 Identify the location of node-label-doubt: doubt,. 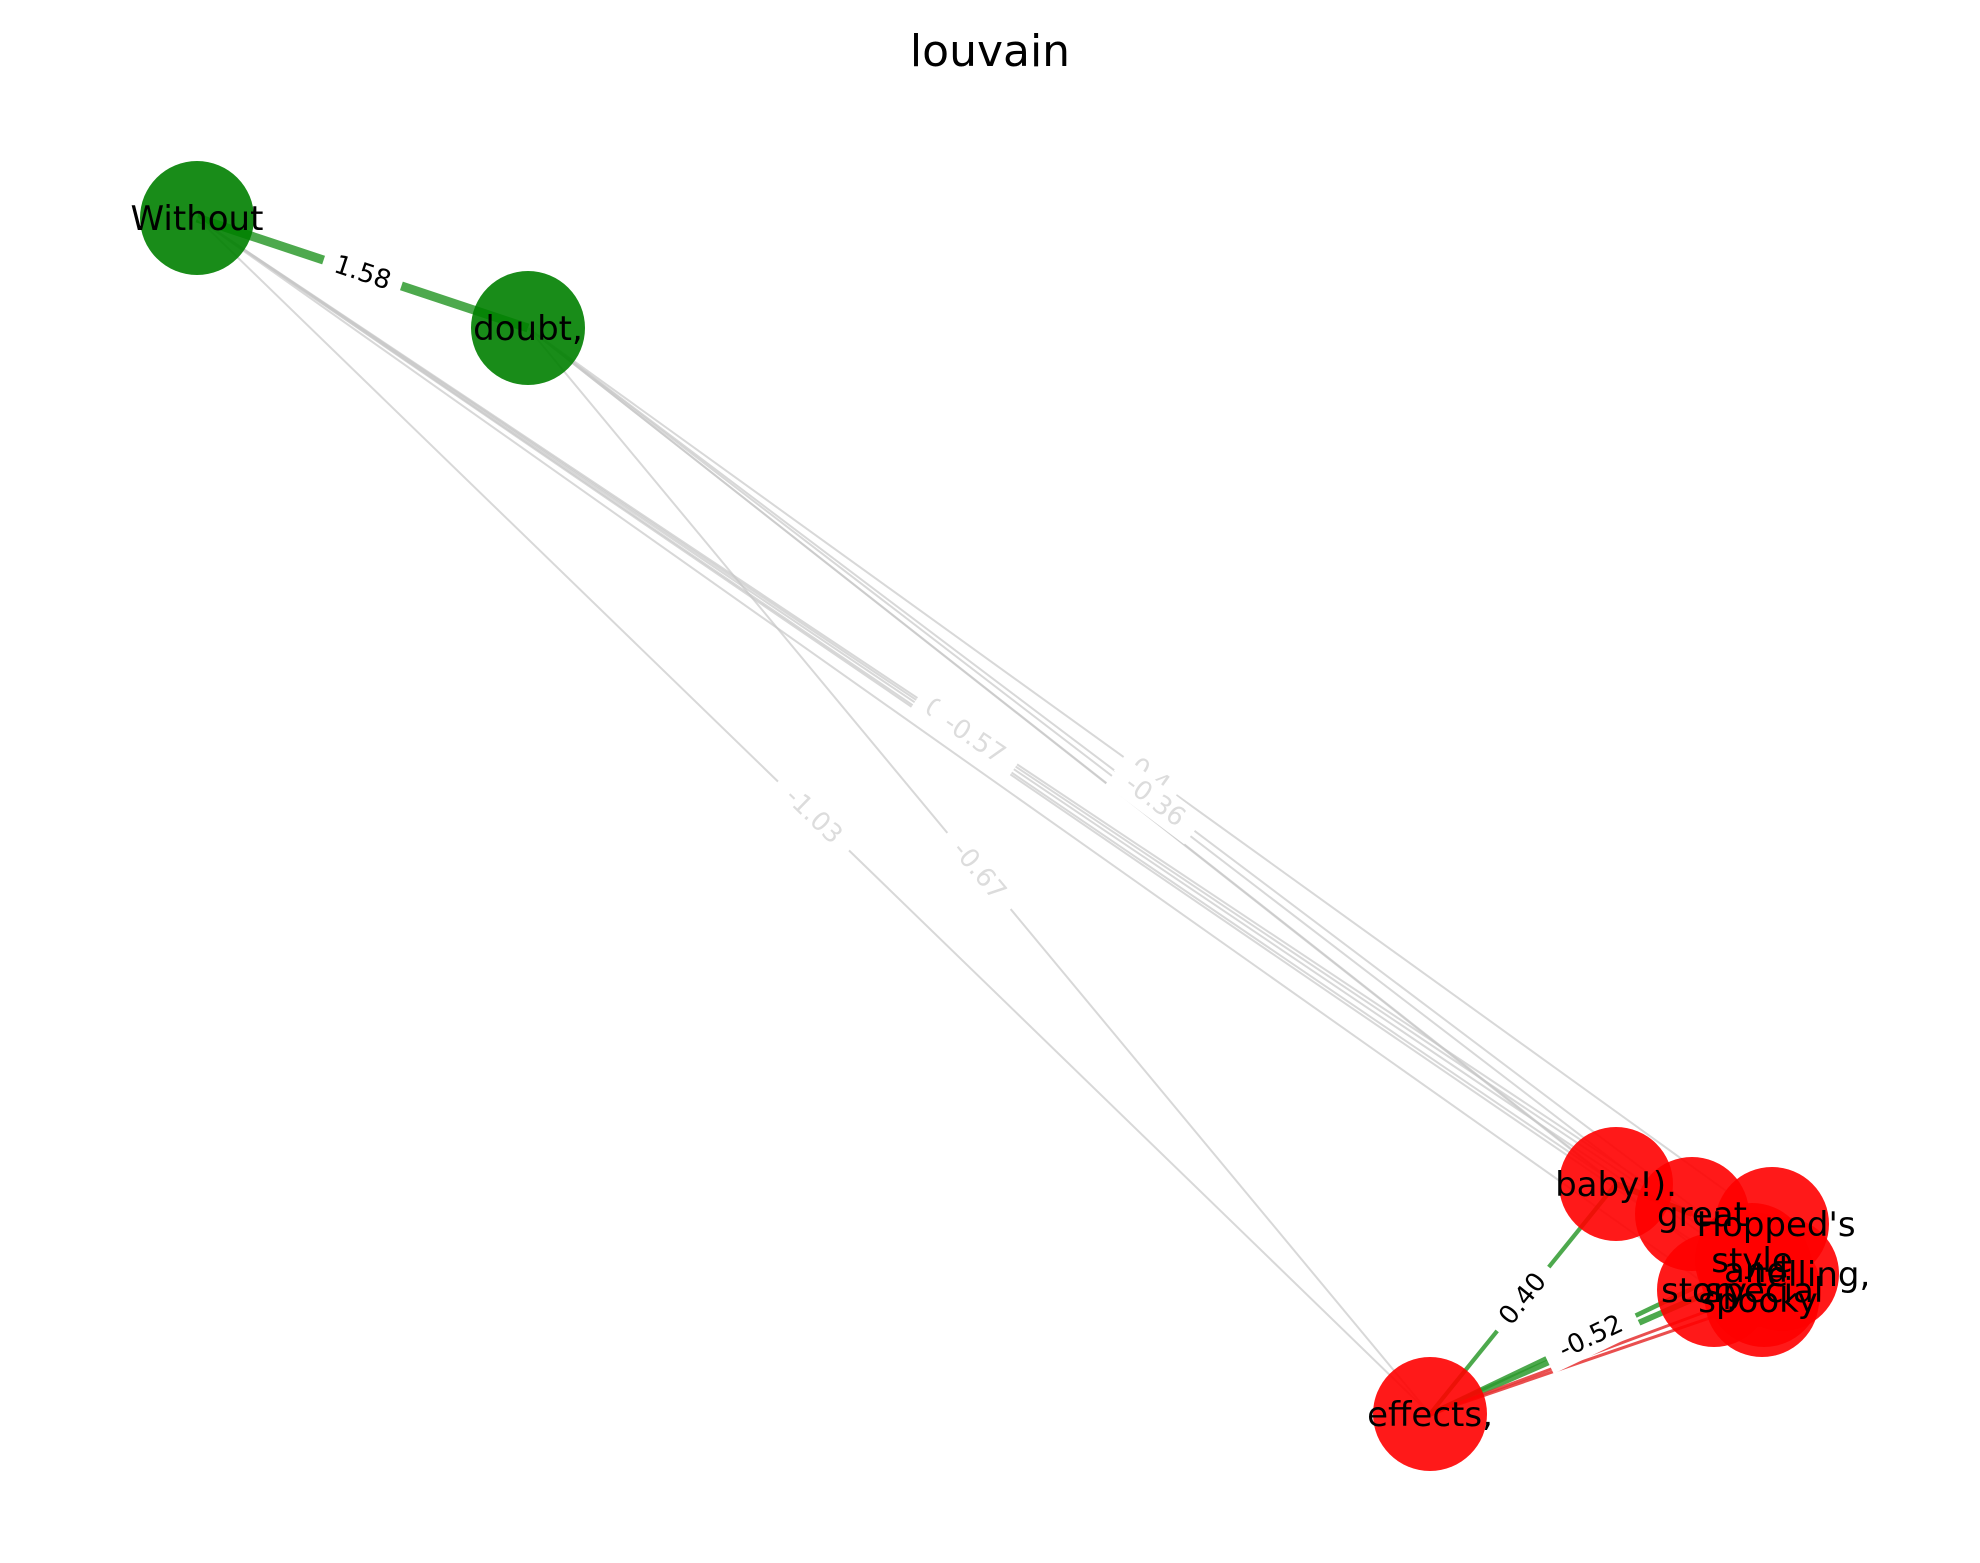
(528, 329).